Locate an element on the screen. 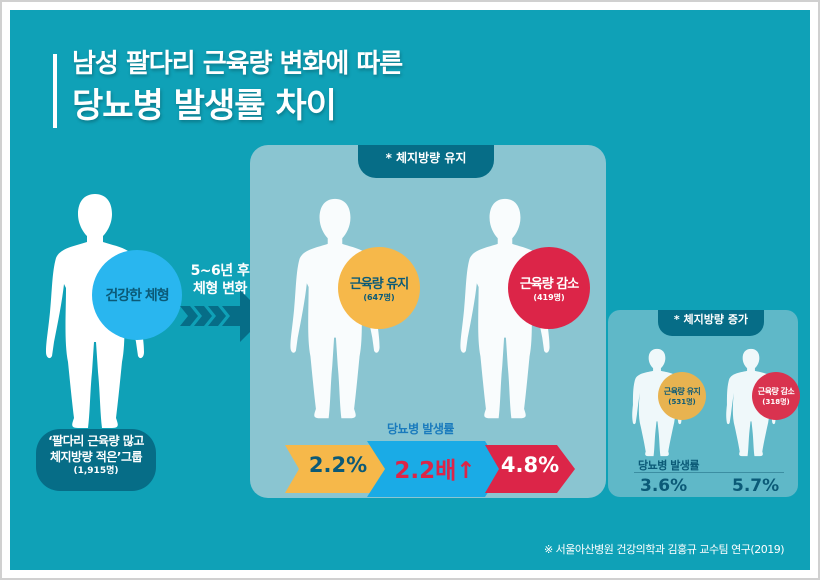 Image resolution: width=820 pixels, height=580 pixels. muscle-decreased-count: (419명) is located at coordinates (549, 297).